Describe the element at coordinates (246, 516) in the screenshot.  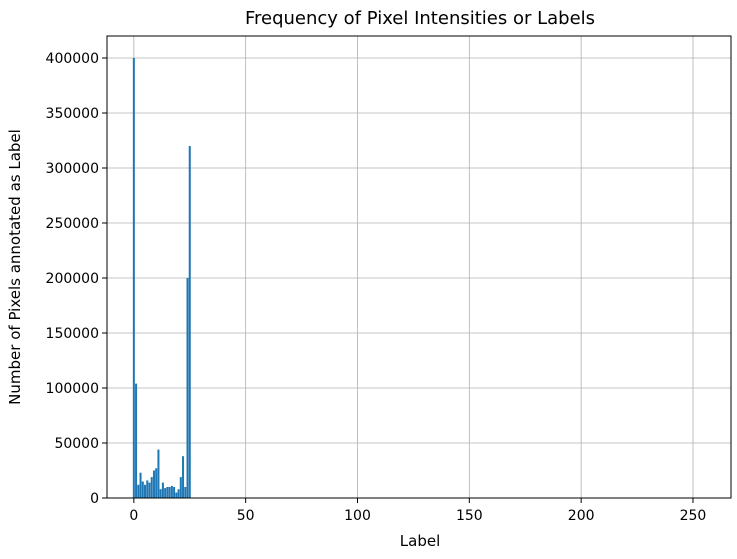
I see `x-tick-label: 50` at that location.